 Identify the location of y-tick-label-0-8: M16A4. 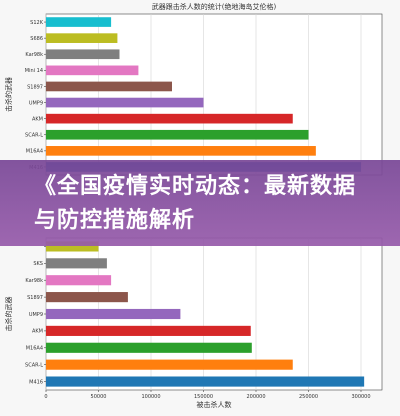
(34, 152).